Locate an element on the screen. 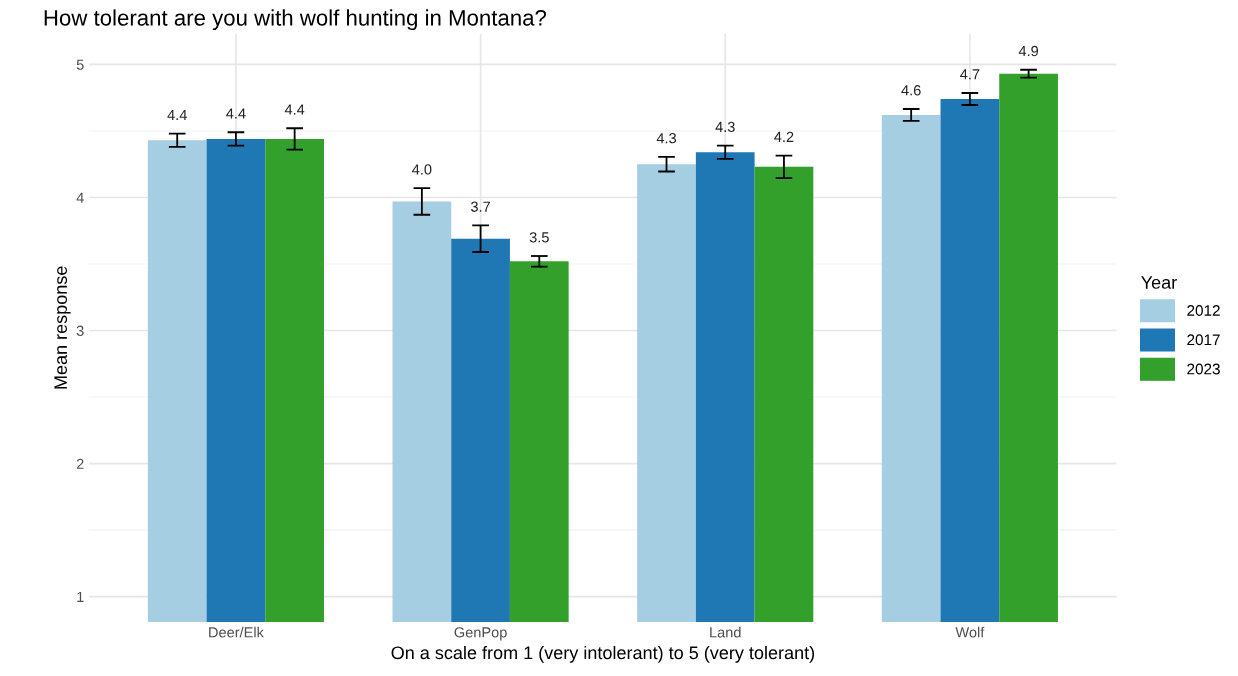 This screenshot has width=1238, height=676. data-label: 3.7 is located at coordinates (480, 206).